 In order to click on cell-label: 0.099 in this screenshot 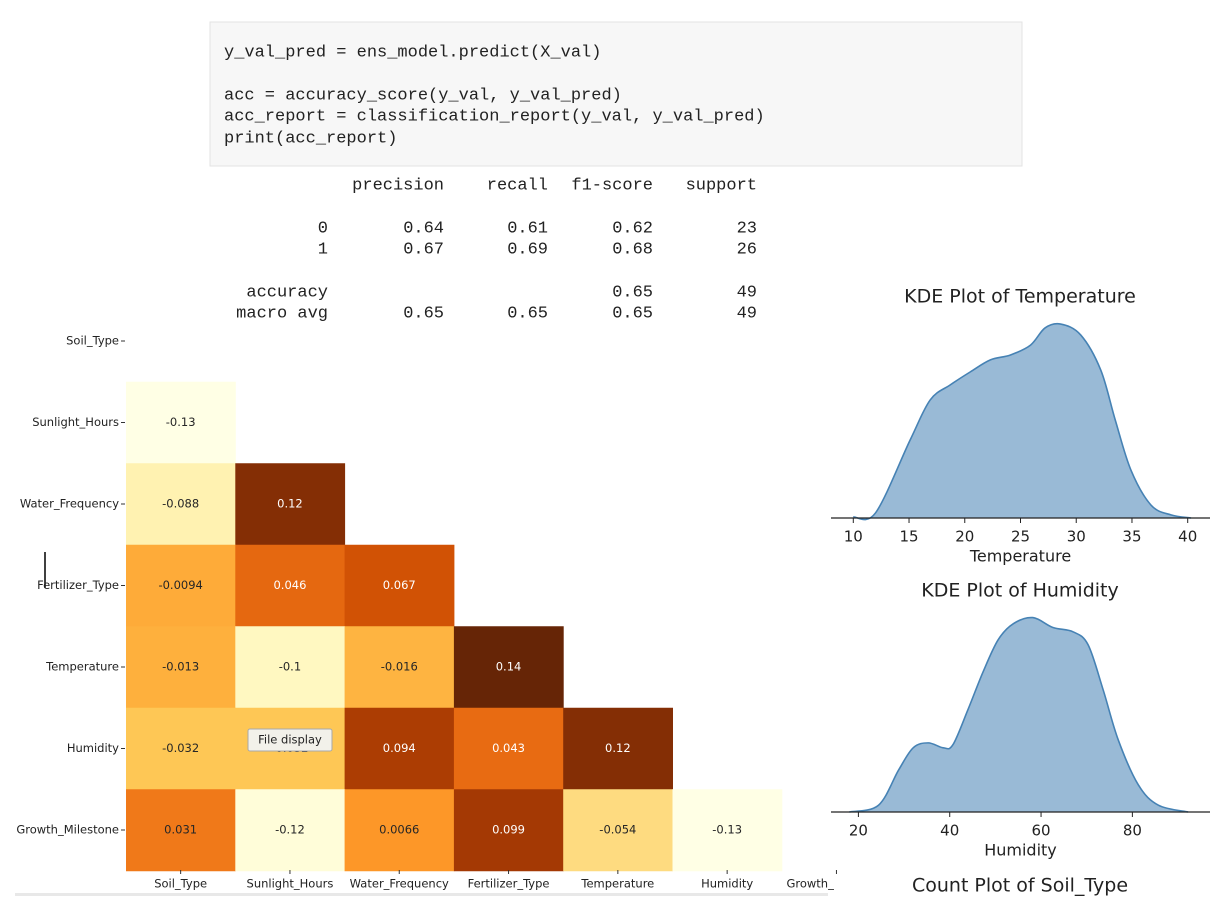, I will do `click(508, 830)`.